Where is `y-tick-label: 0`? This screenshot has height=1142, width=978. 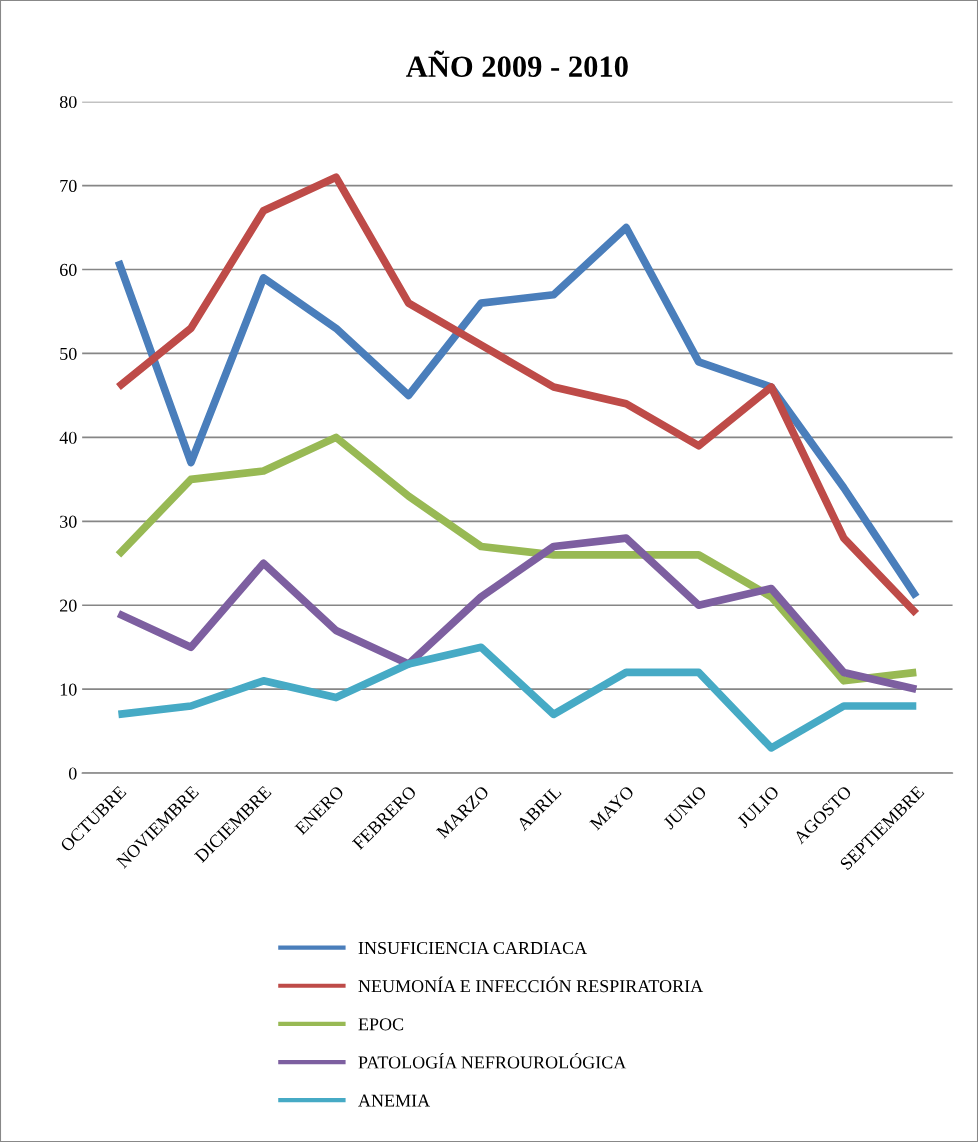
y-tick-label: 0 is located at coordinates (72, 773).